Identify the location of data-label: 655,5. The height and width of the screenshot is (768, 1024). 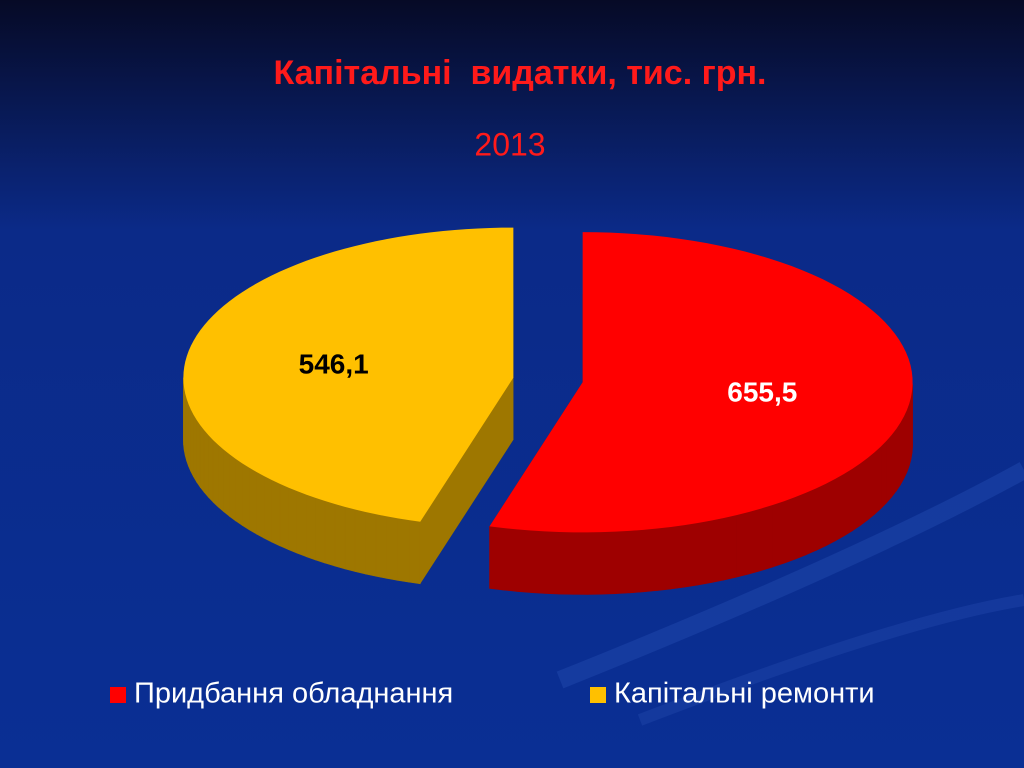
(762, 391).